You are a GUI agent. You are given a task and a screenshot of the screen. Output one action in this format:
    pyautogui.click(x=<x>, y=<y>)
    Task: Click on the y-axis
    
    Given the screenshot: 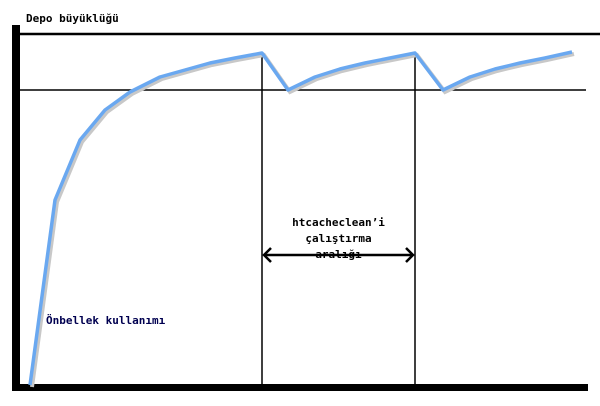 What is the action you would take?
    pyautogui.click(x=16, y=208)
    